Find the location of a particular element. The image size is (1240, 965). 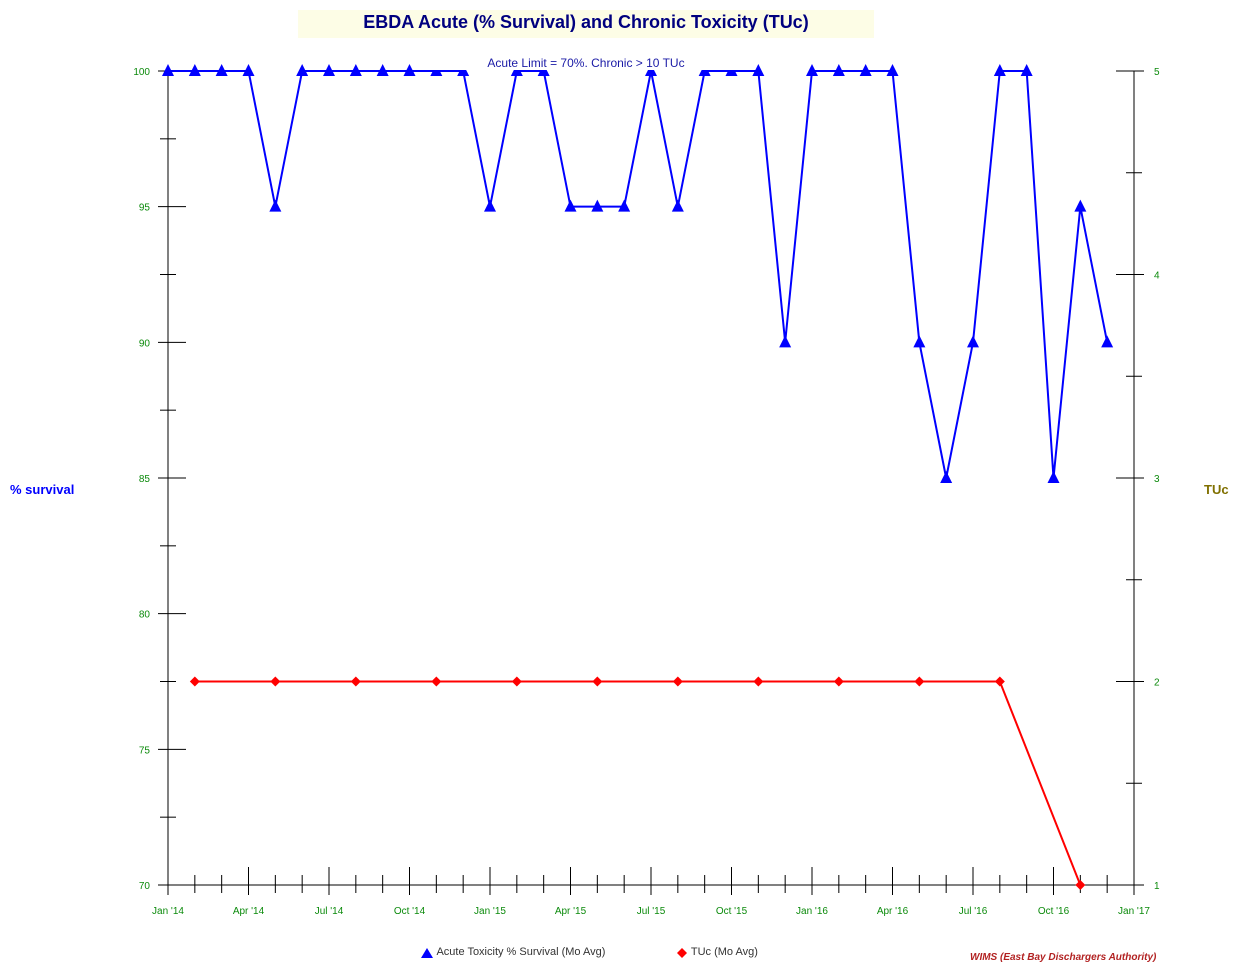

legend-item-acute: Acute Toxicity % Survival (Mo Avg) is located at coordinates (513, 952).